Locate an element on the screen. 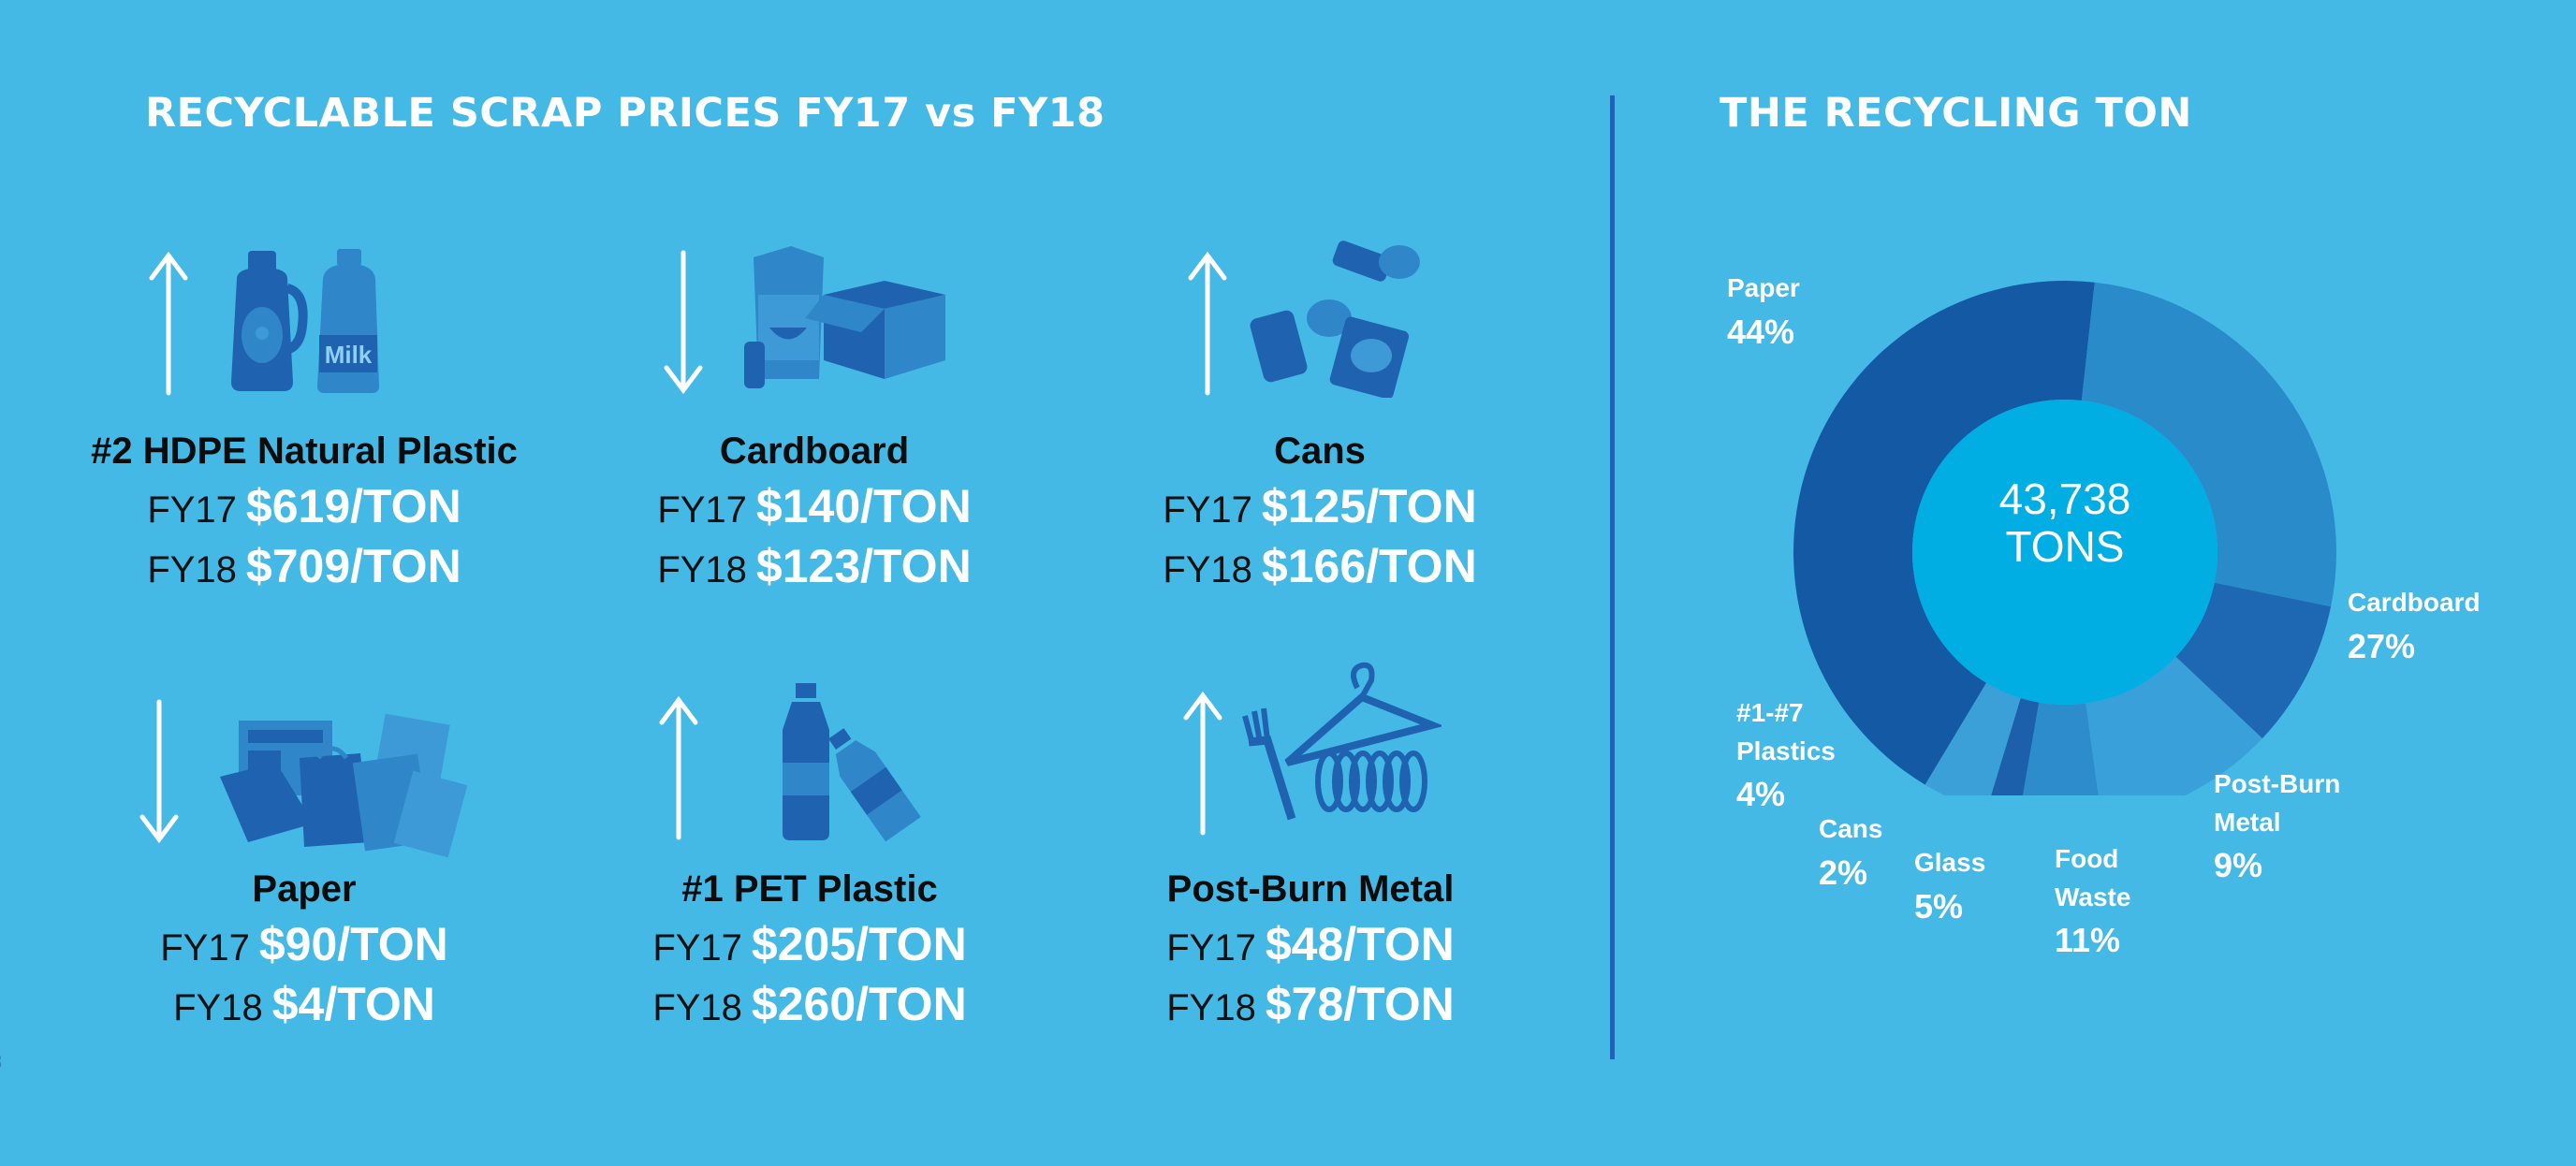 This screenshot has height=1166, width=2576. fy17-price-row: FY17 $619/TON is located at coordinates (304, 506).